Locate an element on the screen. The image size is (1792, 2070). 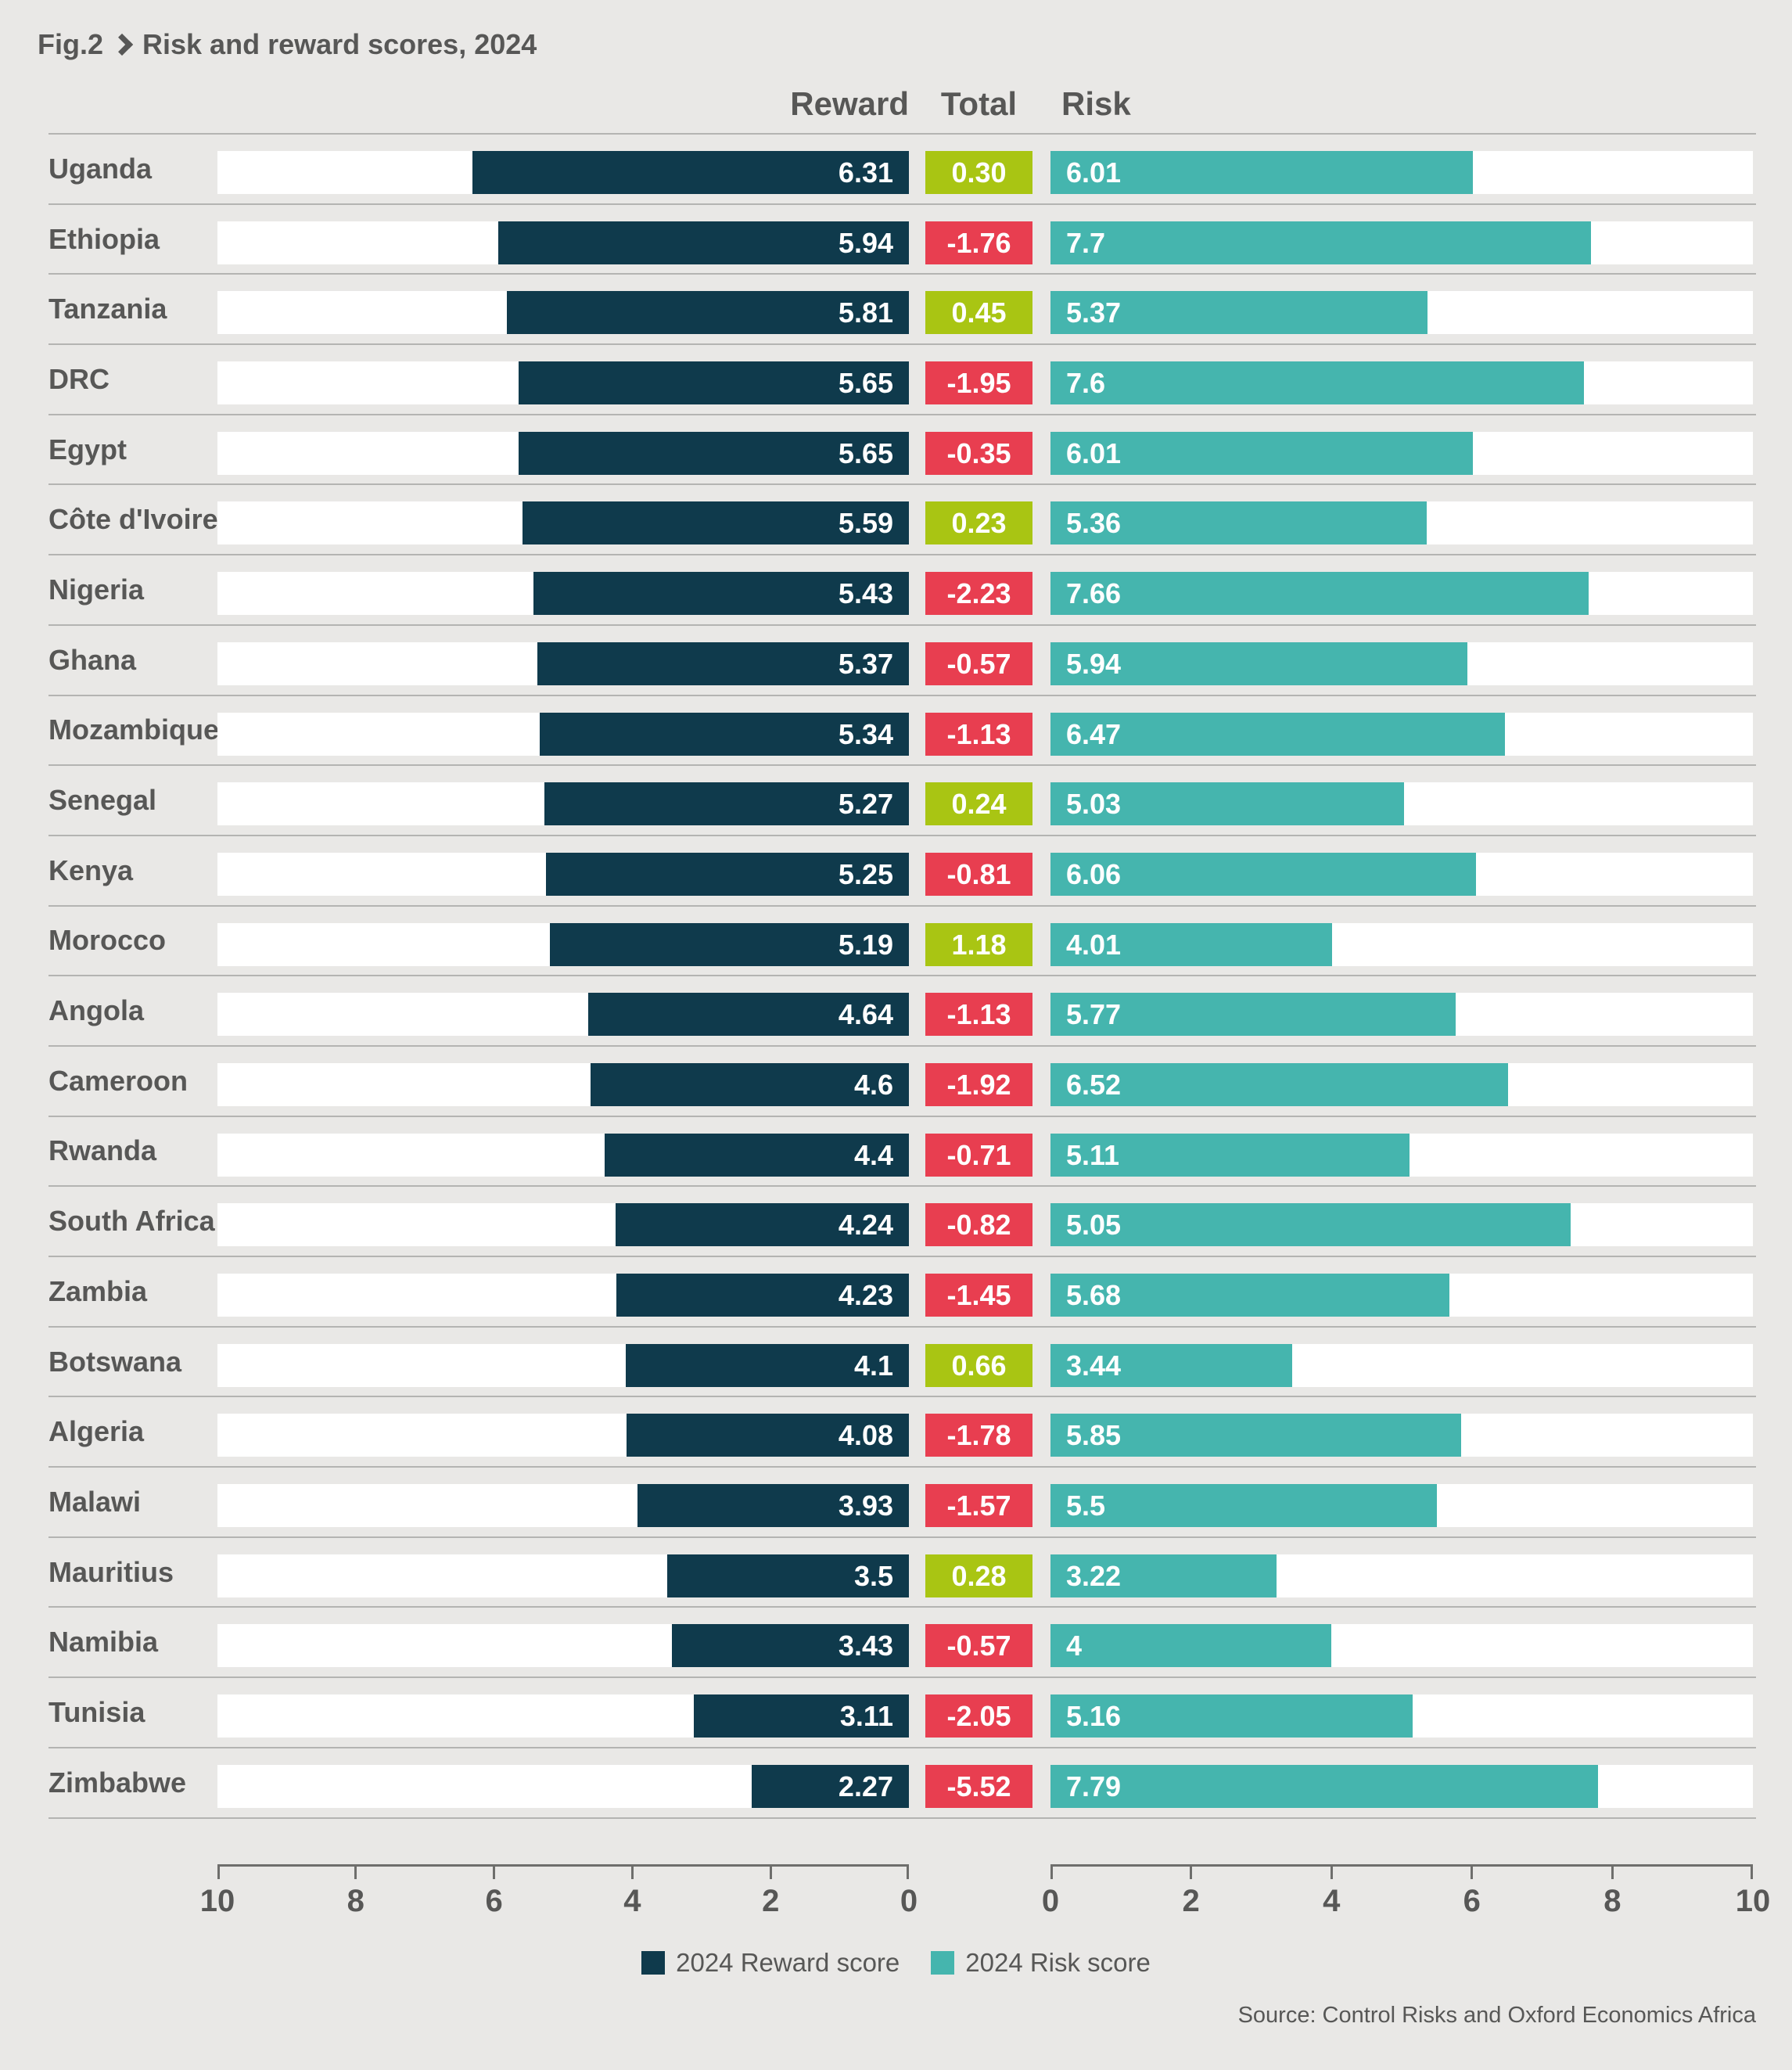
country-label: Angola is located at coordinates (96, 1010).